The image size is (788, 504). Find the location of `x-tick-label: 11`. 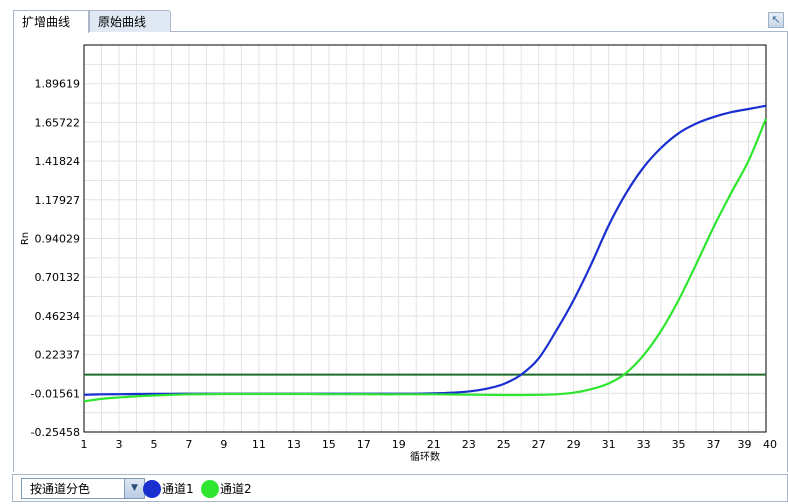

x-tick-label: 11 is located at coordinates (259, 444).